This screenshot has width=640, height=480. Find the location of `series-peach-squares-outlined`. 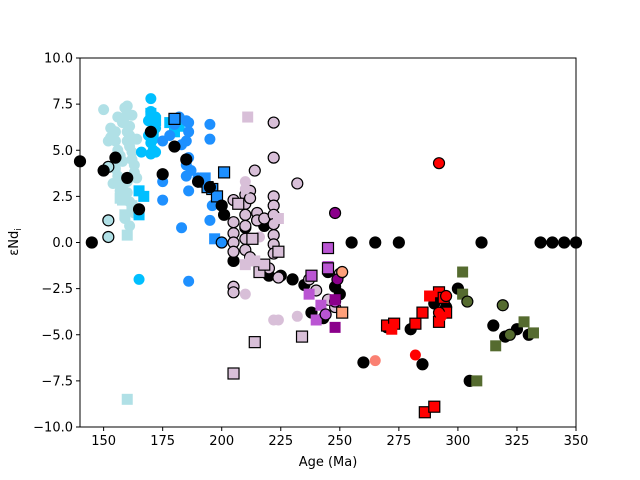

series-peach-squares-outlined is located at coordinates (342, 312).